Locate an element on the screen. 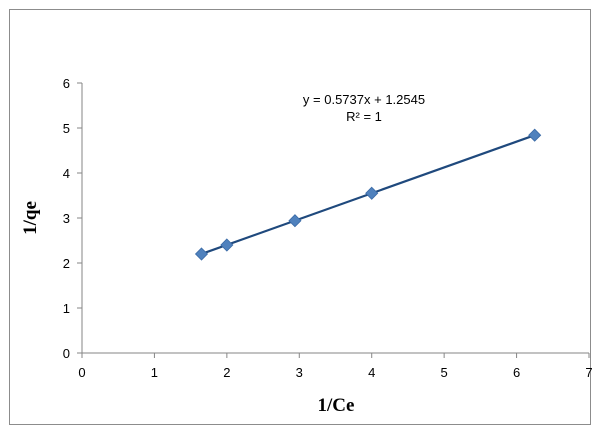 This screenshot has height=433, width=600. x-tick-label: 7 is located at coordinates (588, 372).